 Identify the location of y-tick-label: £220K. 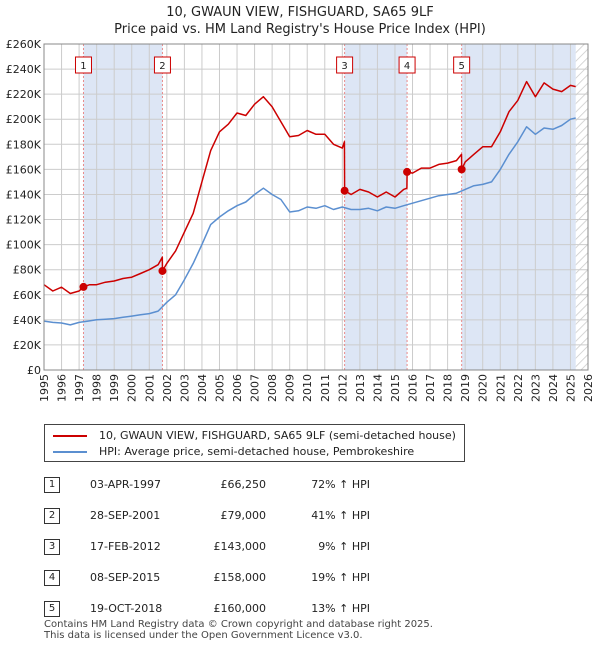
(24, 94).